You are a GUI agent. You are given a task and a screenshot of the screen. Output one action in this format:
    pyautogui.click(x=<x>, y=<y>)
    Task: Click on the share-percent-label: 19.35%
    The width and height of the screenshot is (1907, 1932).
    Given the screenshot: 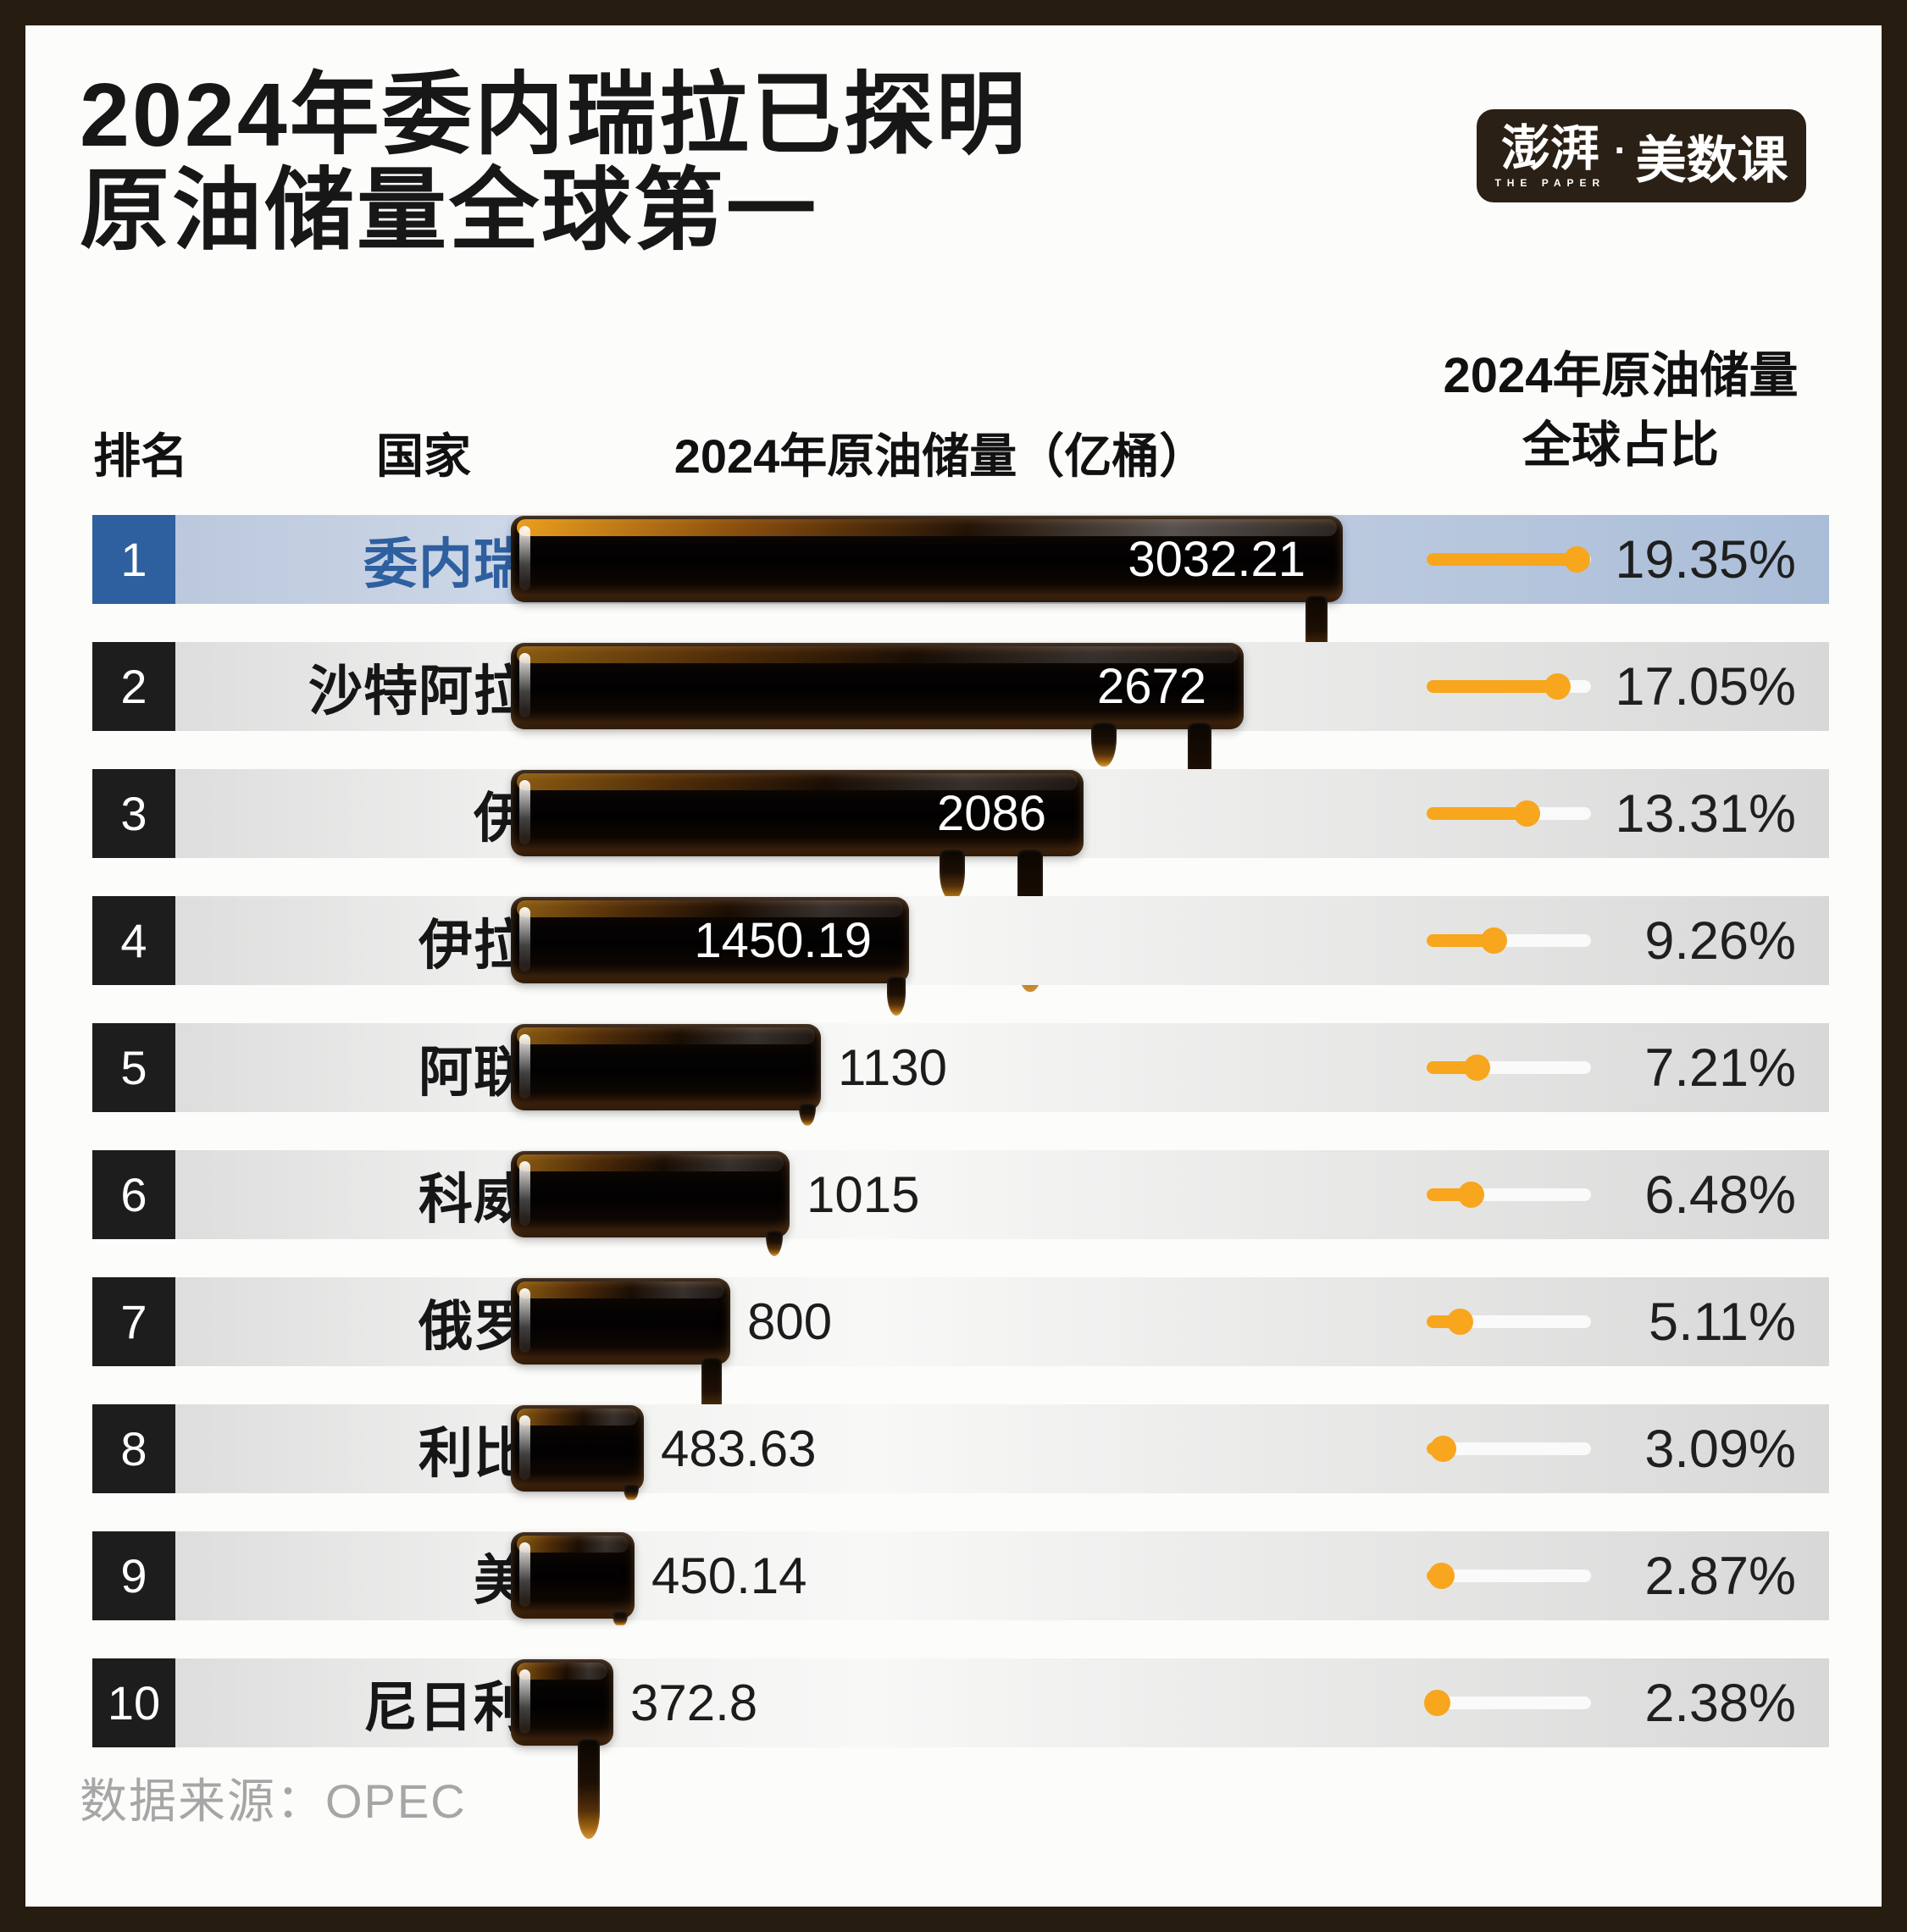 What is the action you would take?
    pyautogui.click(x=1705, y=559)
    